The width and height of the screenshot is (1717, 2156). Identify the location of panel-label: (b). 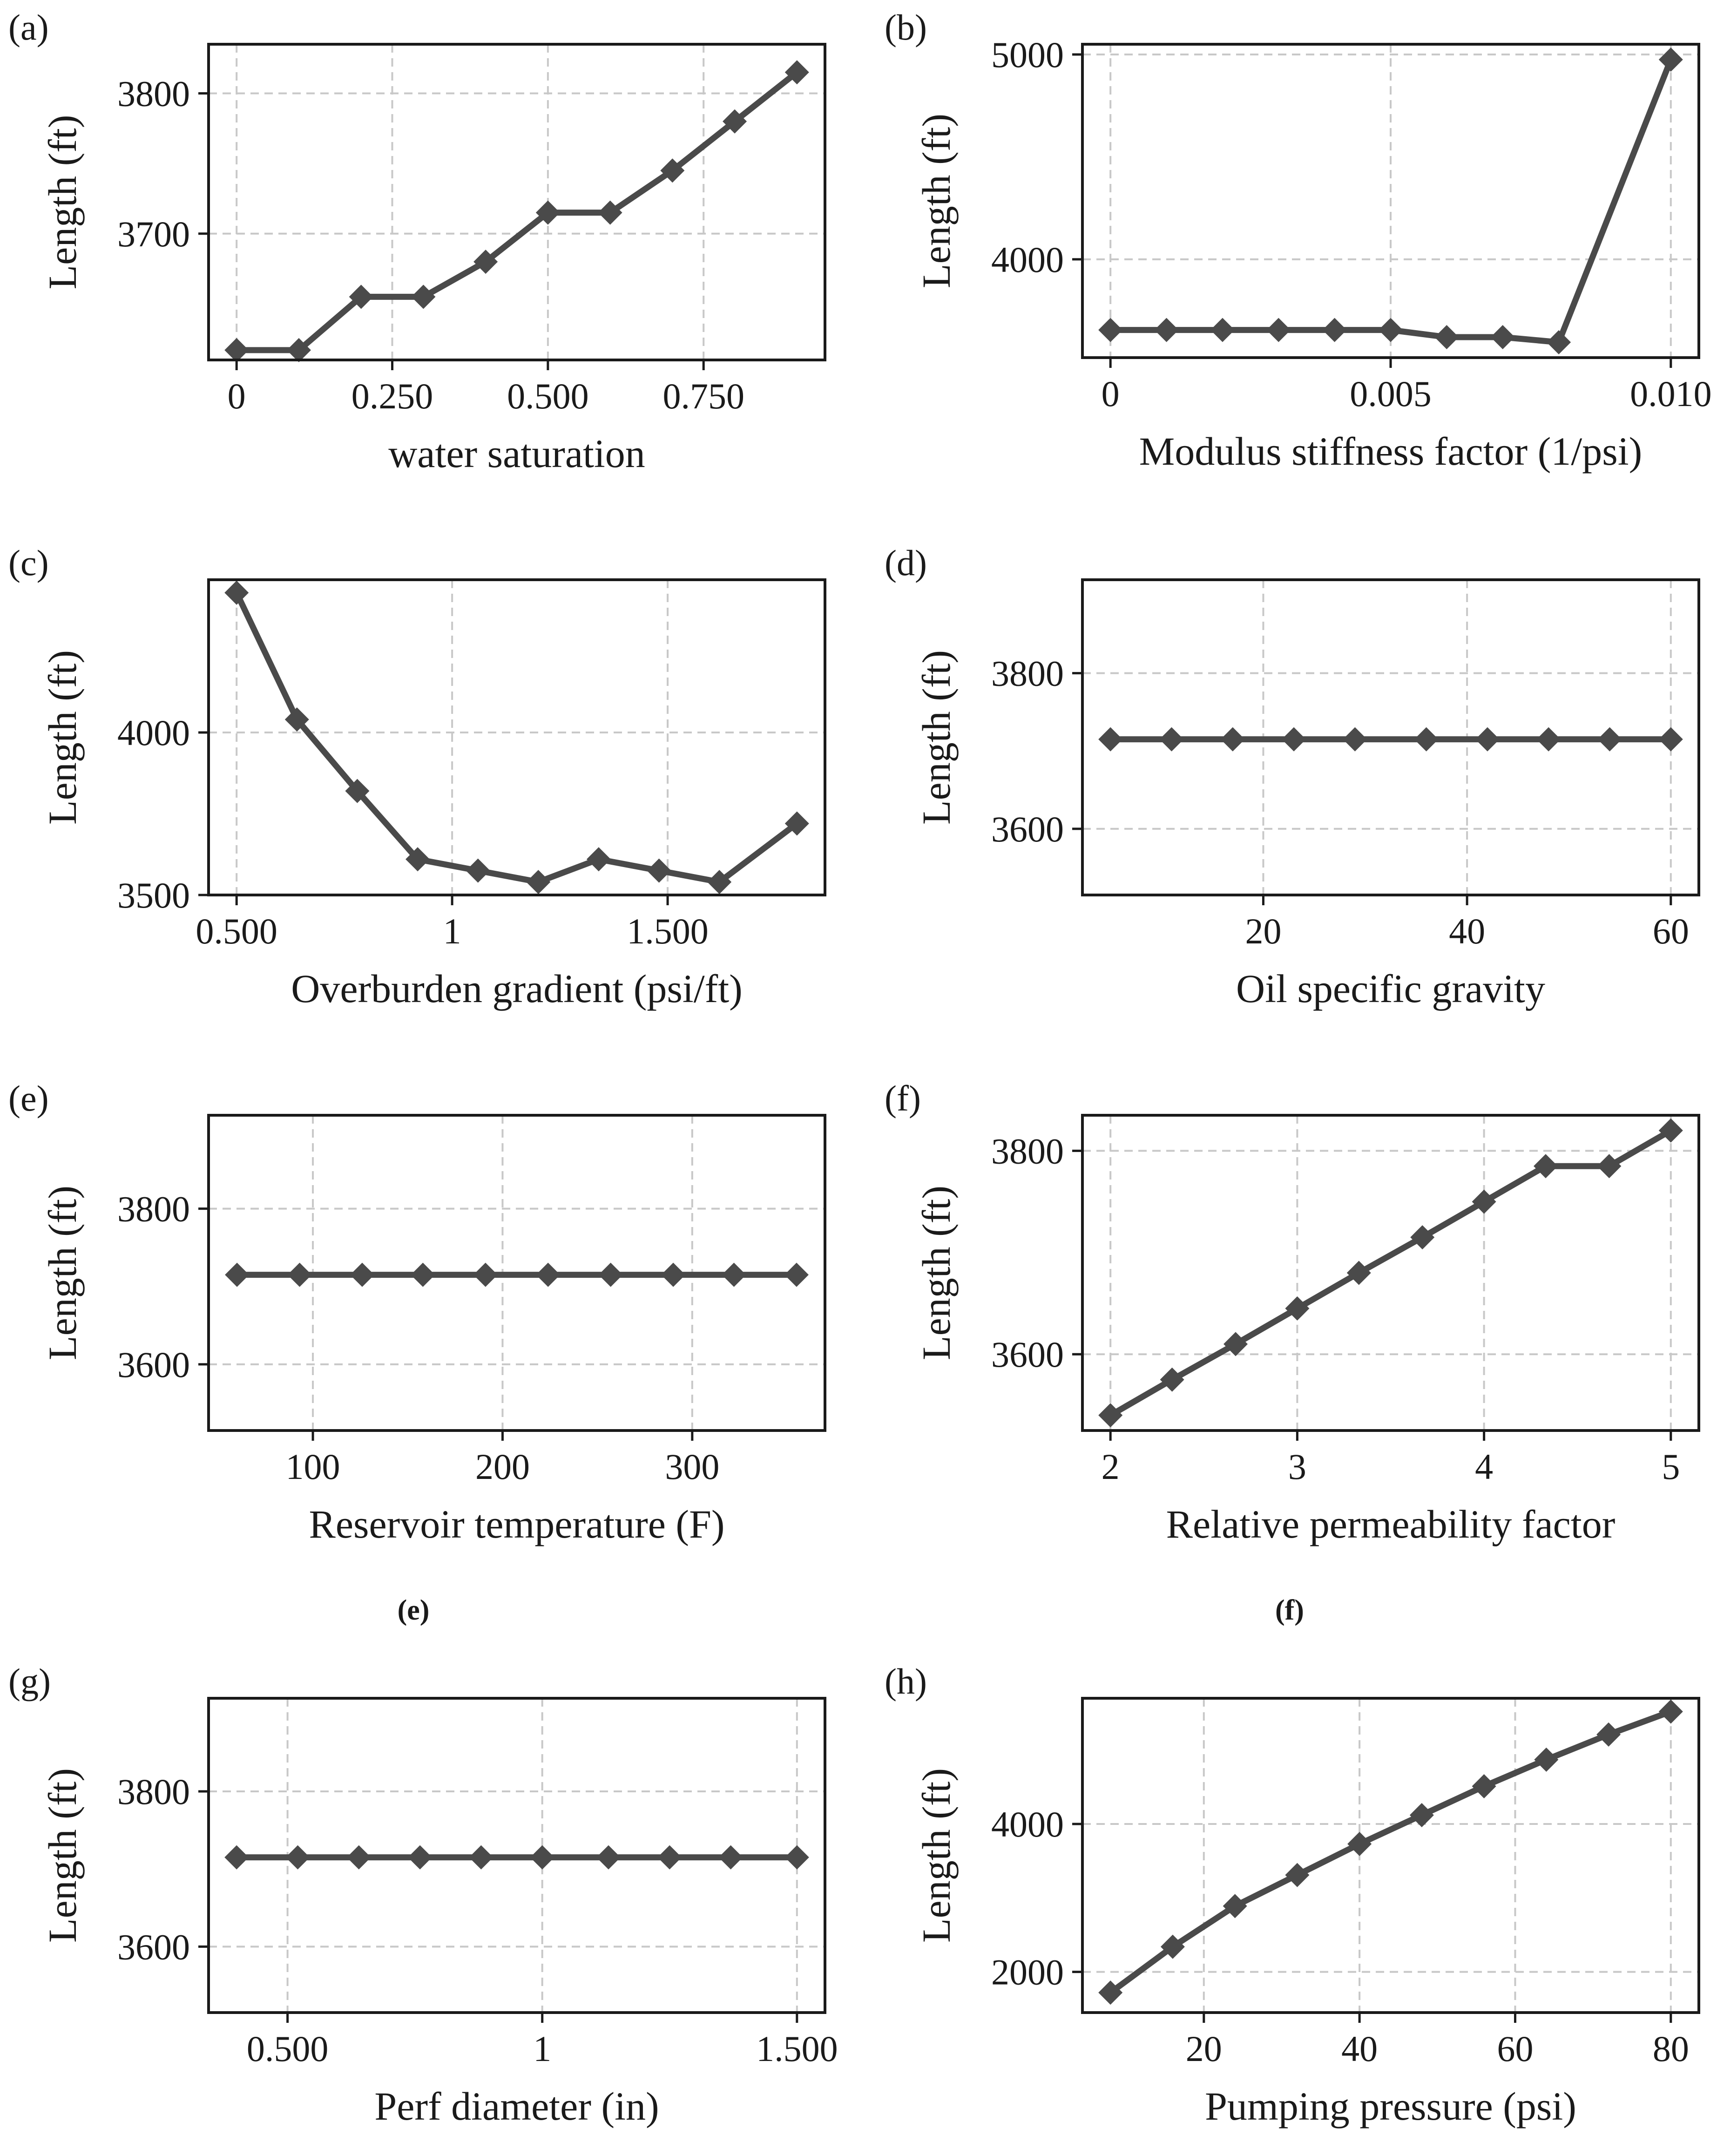
(906, 27).